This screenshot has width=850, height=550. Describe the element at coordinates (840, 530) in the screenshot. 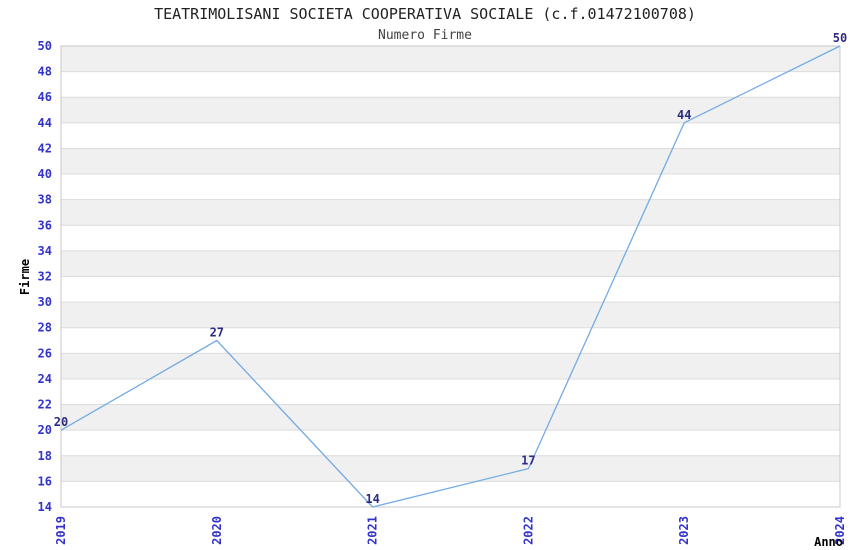

I see `x-tick-label: 2024` at that location.